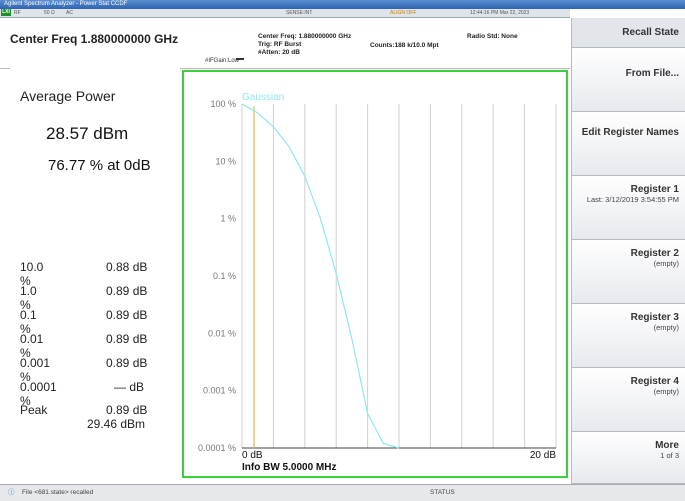  What do you see at coordinates (11, 492) in the screenshot?
I see `info-icon: ⓘ` at bounding box center [11, 492].